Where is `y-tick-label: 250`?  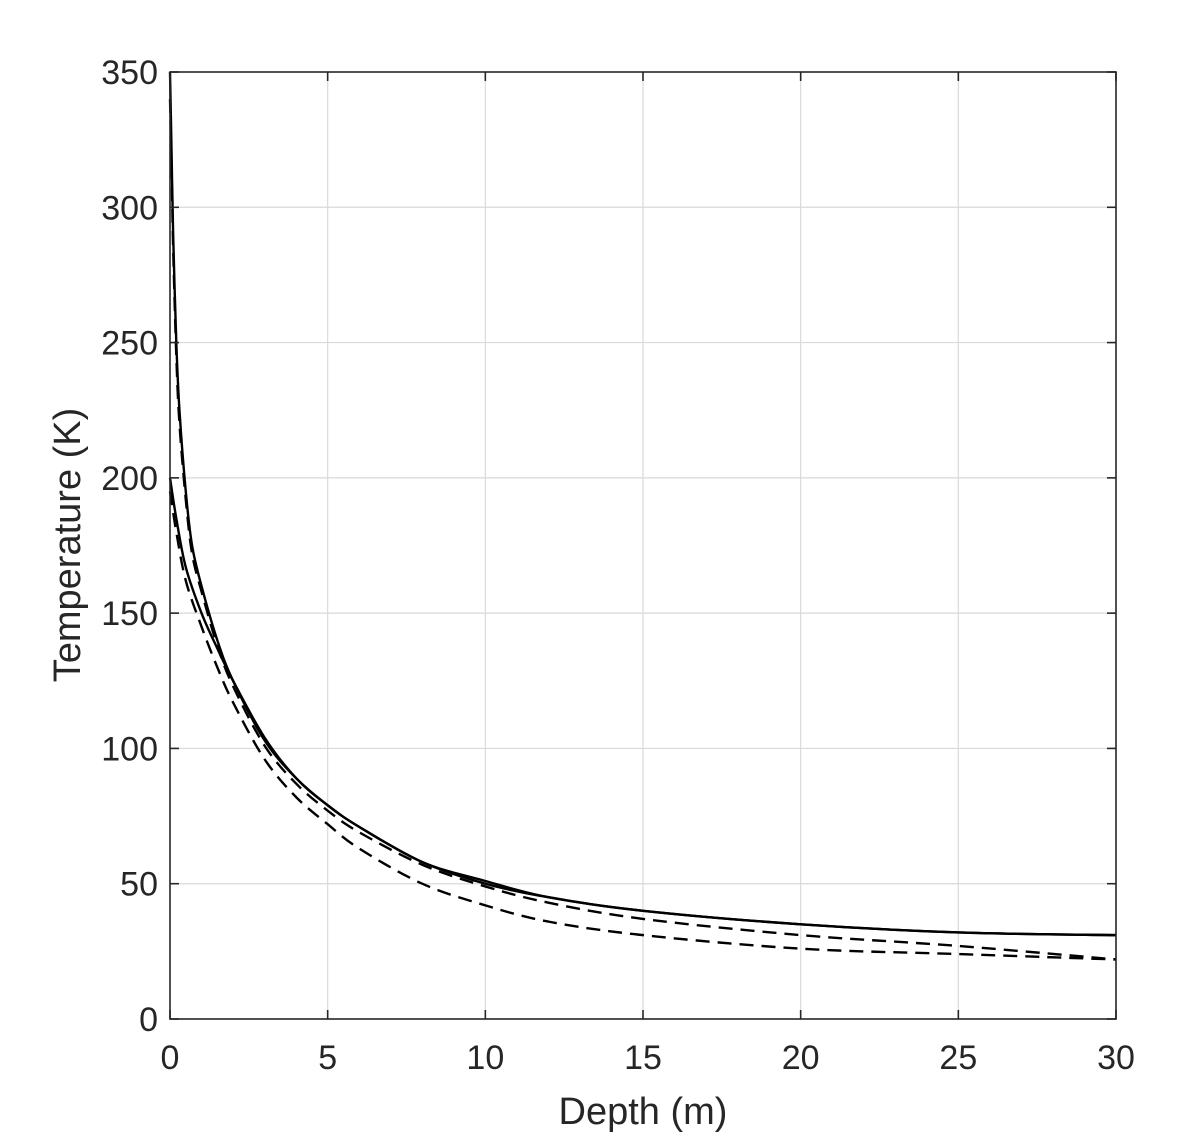
y-tick-label: 250 is located at coordinates (129, 344).